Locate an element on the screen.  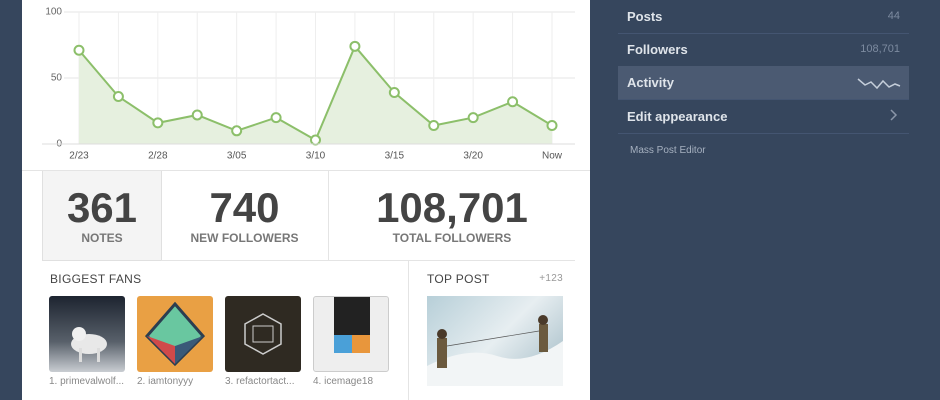
sidebar-footer-link: Mass Post Editor is located at coordinates (668, 150).